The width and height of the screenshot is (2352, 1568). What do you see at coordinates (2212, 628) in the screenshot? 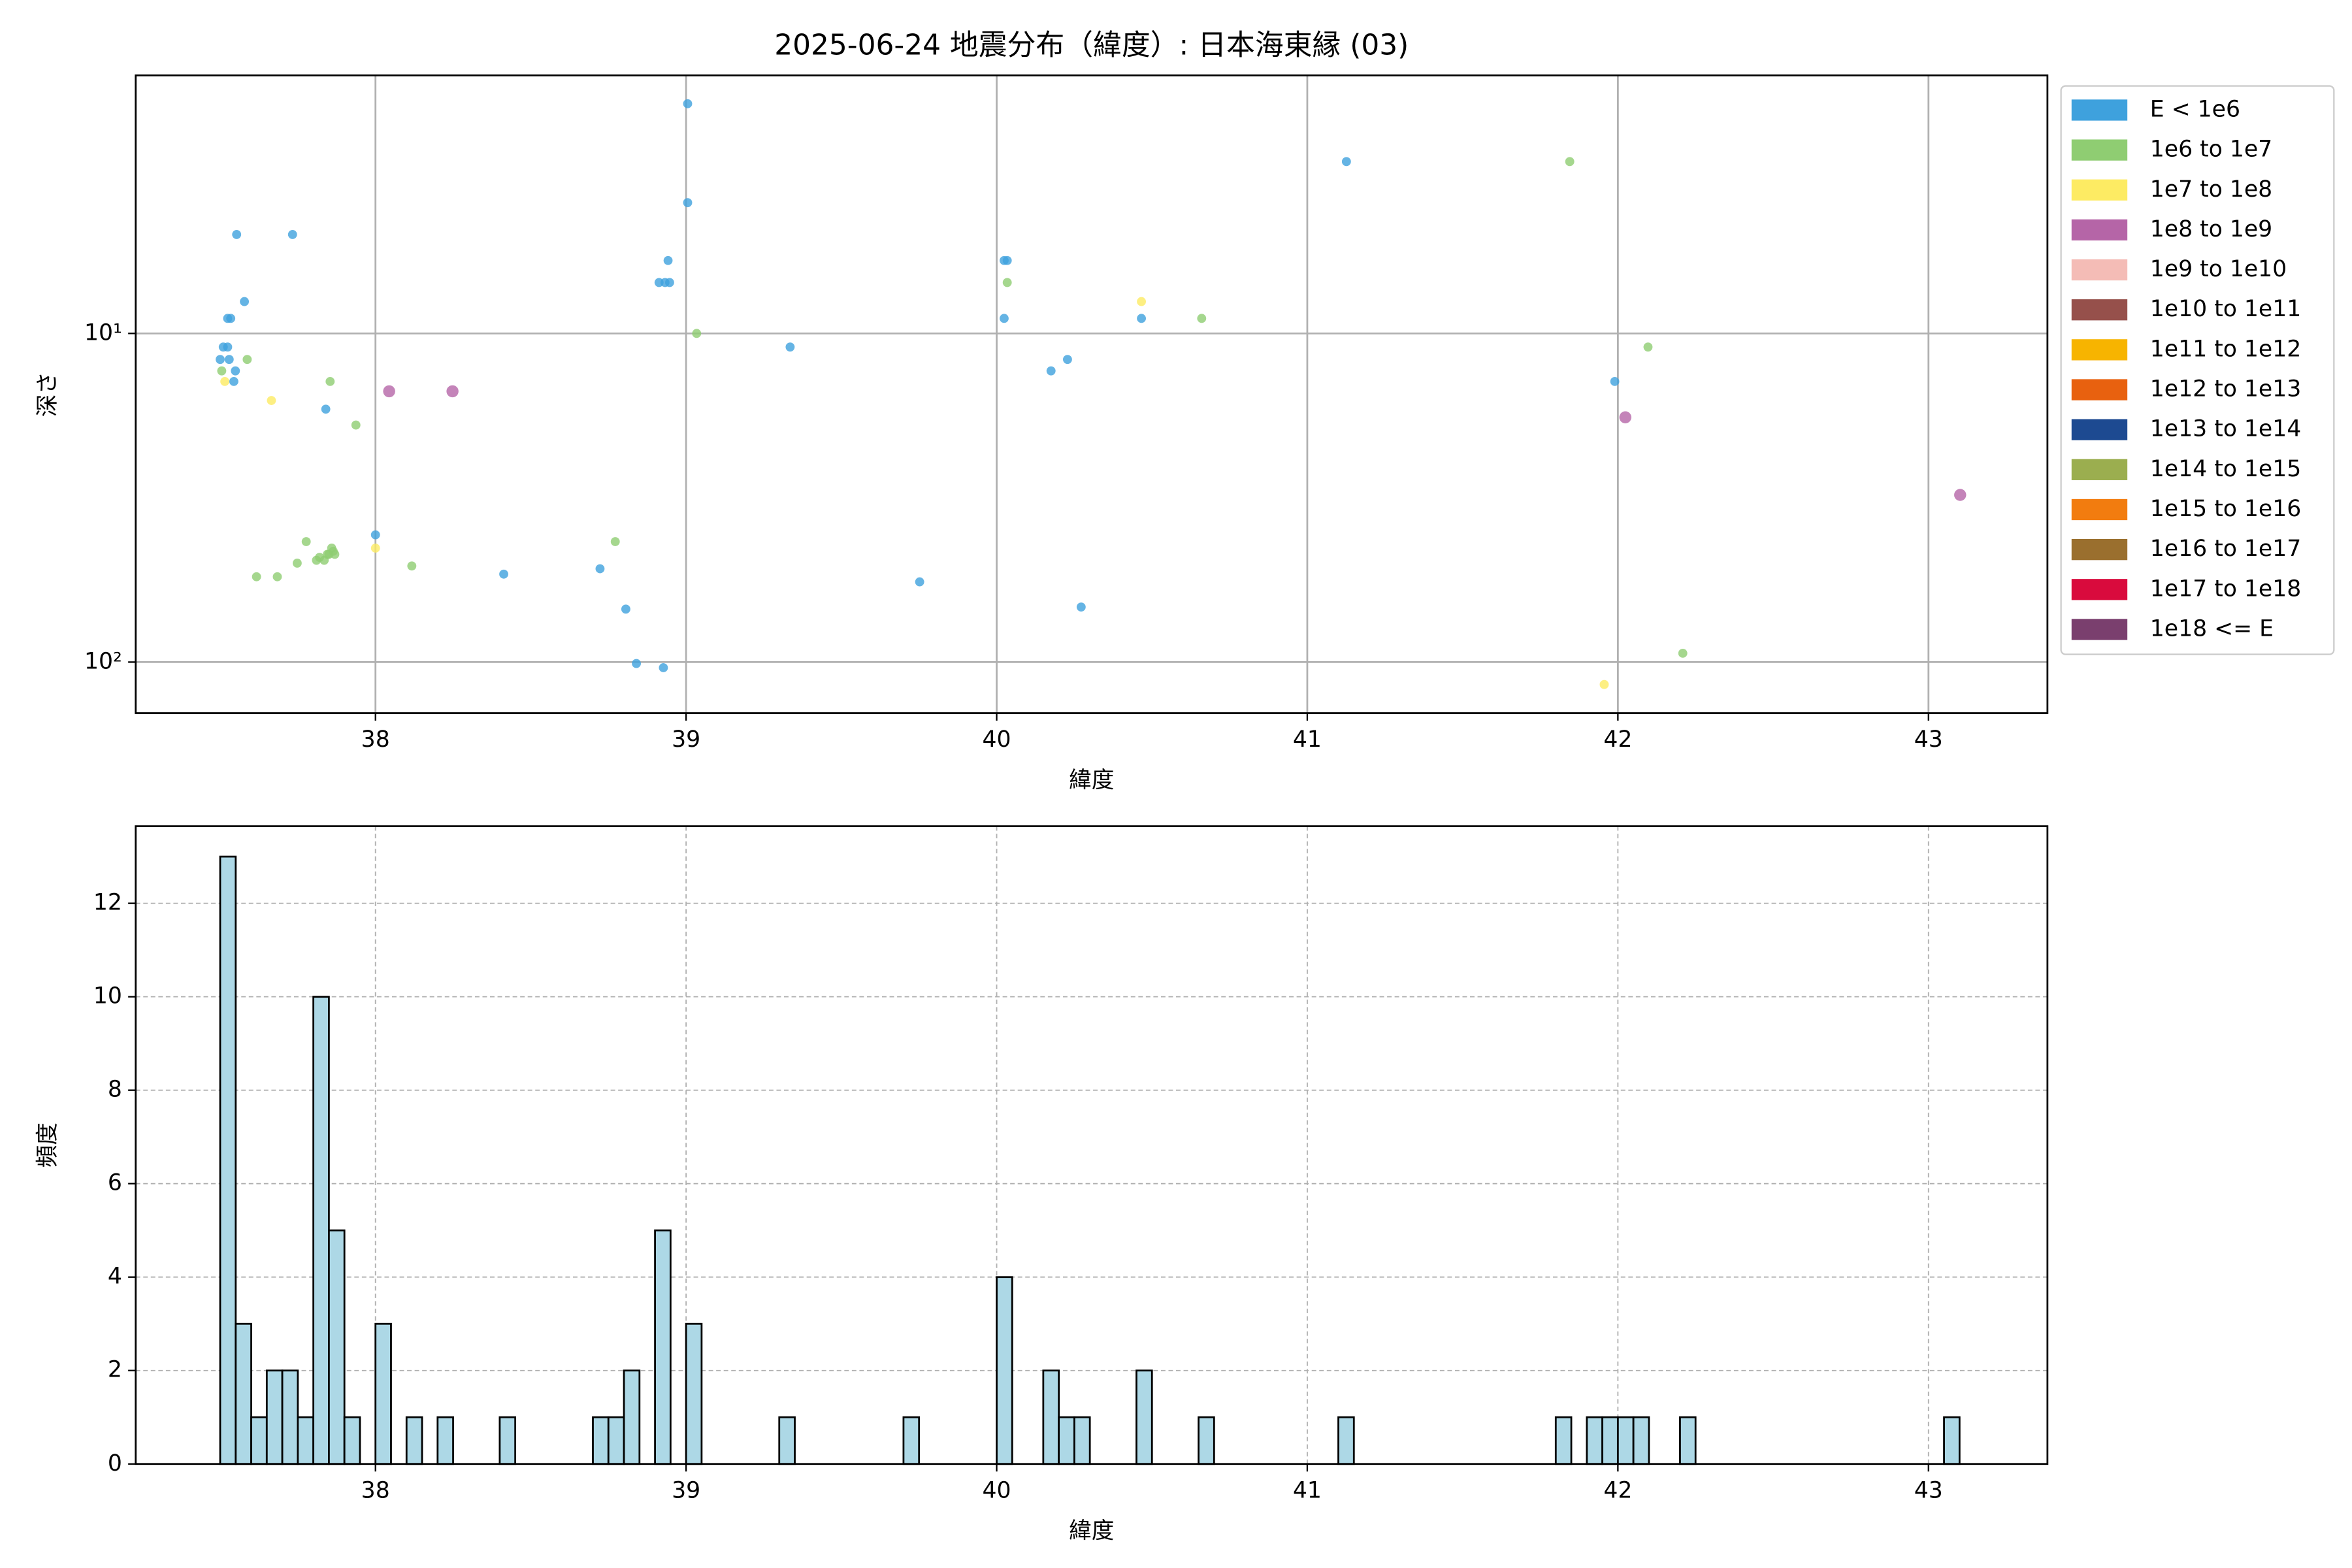
I see `legend-label: 1e18 <= E` at bounding box center [2212, 628].